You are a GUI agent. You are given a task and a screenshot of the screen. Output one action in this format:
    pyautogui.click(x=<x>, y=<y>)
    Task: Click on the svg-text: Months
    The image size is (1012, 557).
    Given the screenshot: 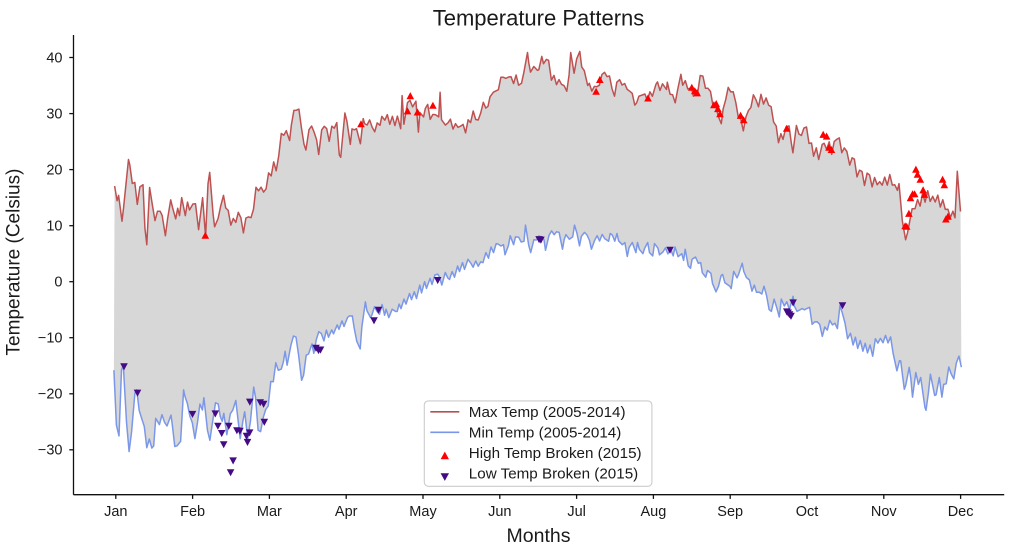 What is the action you would take?
    pyautogui.click(x=539, y=536)
    